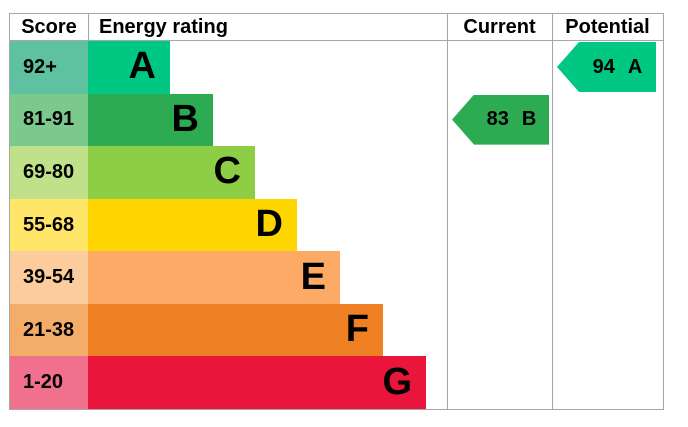 The height and width of the screenshot is (427, 688). Describe the element at coordinates (185, 118) in the screenshot. I see `band-b-letter: B` at that location.